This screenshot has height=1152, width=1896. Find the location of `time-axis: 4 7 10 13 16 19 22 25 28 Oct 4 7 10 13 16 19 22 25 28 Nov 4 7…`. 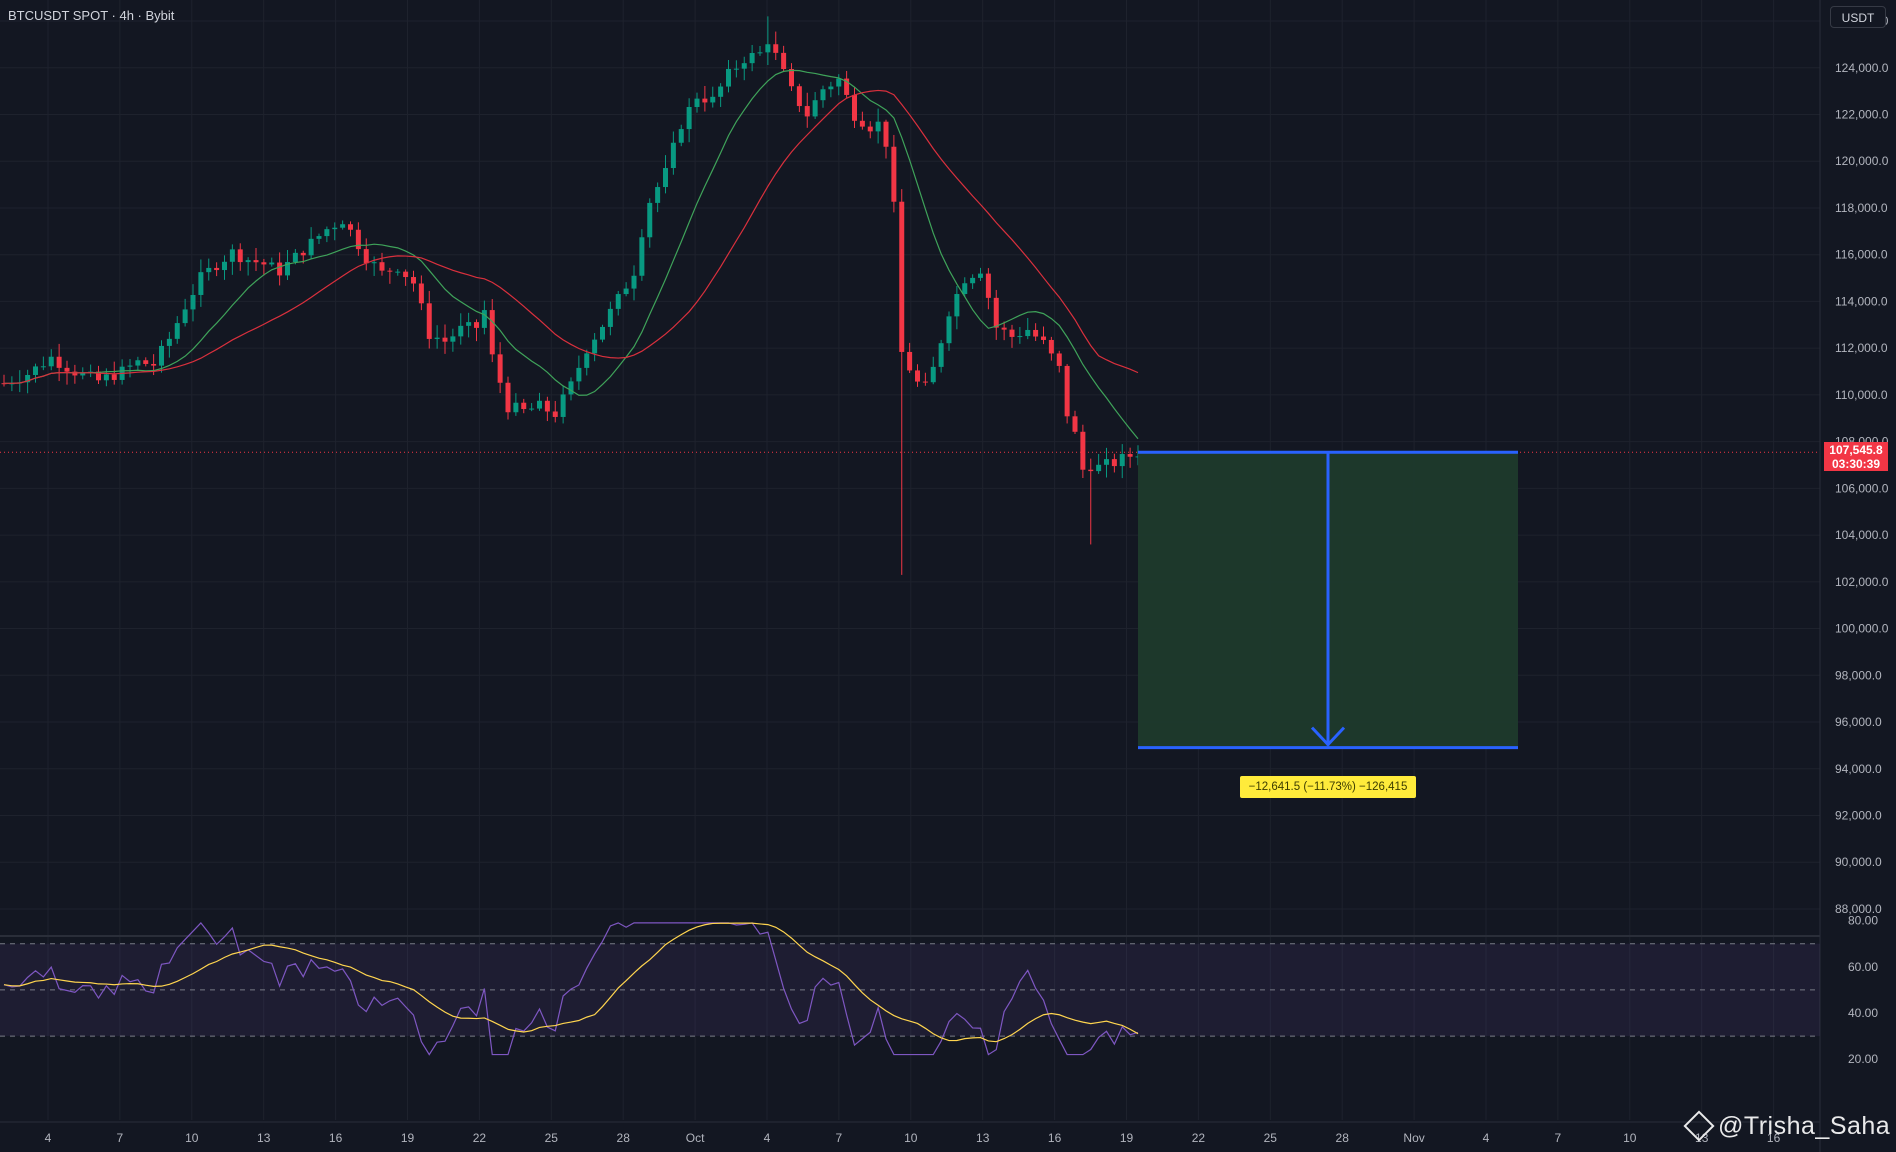

time-axis: 4 7 10 13 16 19 22 25 28 Oct 4 7 10 13 16 19 22 25 28 Nov 4 7… is located at coordinates (913, 1138).